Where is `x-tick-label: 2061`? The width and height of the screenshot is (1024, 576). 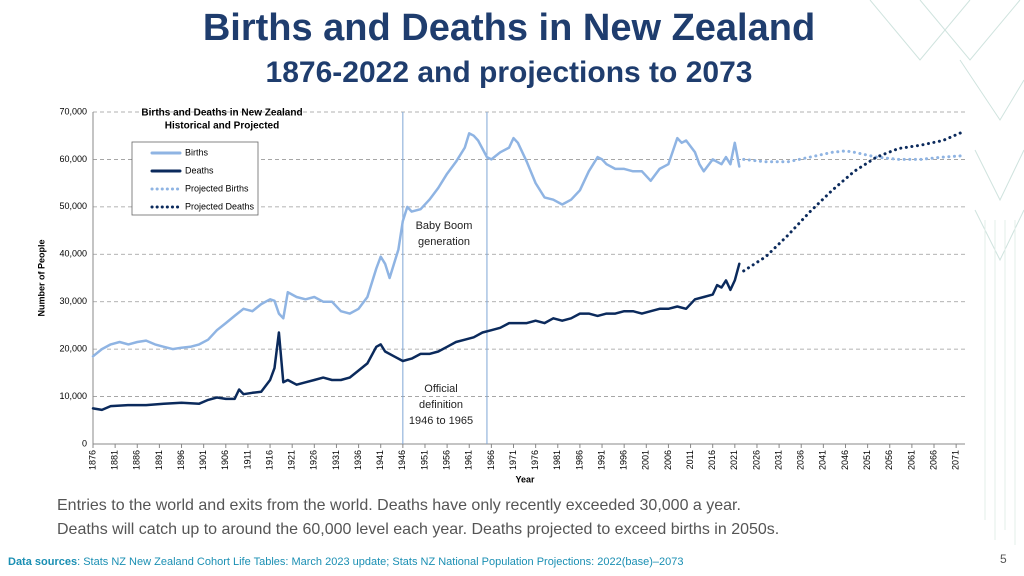 x-tick-label: 2061 is located at coordinates (911, 460).